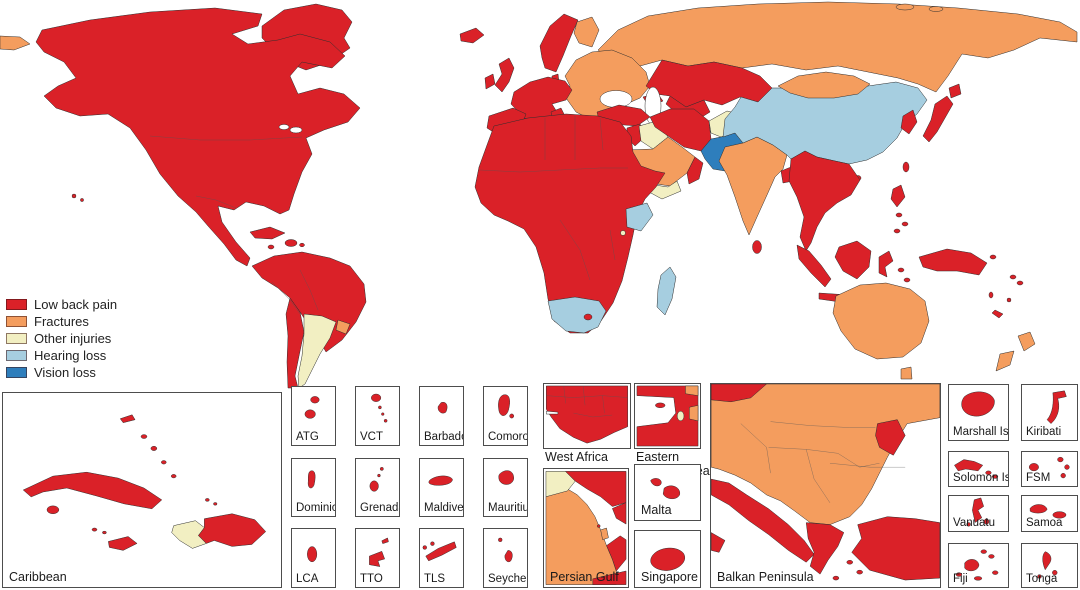  What do you see at coordinates (559, 43) in the screenshot?
I see `region-norway-sweden` at bounding box center [559, 43].